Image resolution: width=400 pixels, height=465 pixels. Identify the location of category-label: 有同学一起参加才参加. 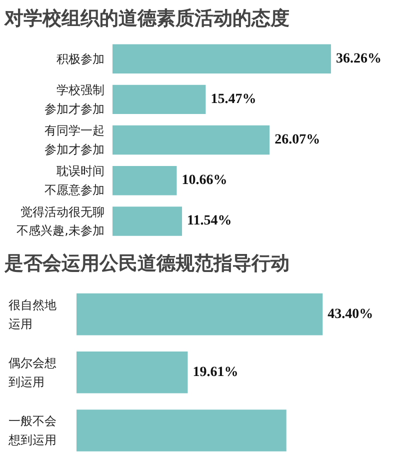
(74, 140).